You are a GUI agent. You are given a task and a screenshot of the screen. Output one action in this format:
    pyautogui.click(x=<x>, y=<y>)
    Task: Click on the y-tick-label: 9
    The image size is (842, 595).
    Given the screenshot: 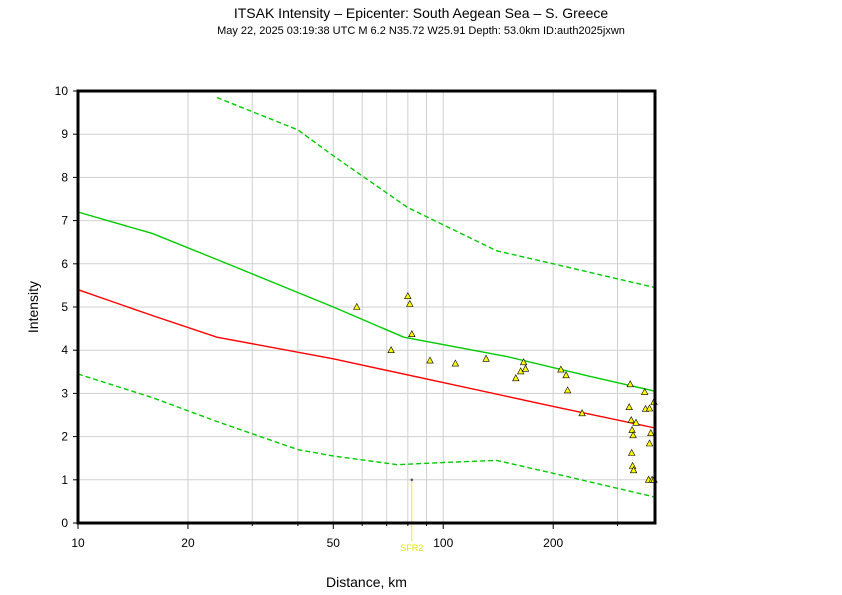 What is the action you would take?
    pyautogui.click(x=64, y=134)
    